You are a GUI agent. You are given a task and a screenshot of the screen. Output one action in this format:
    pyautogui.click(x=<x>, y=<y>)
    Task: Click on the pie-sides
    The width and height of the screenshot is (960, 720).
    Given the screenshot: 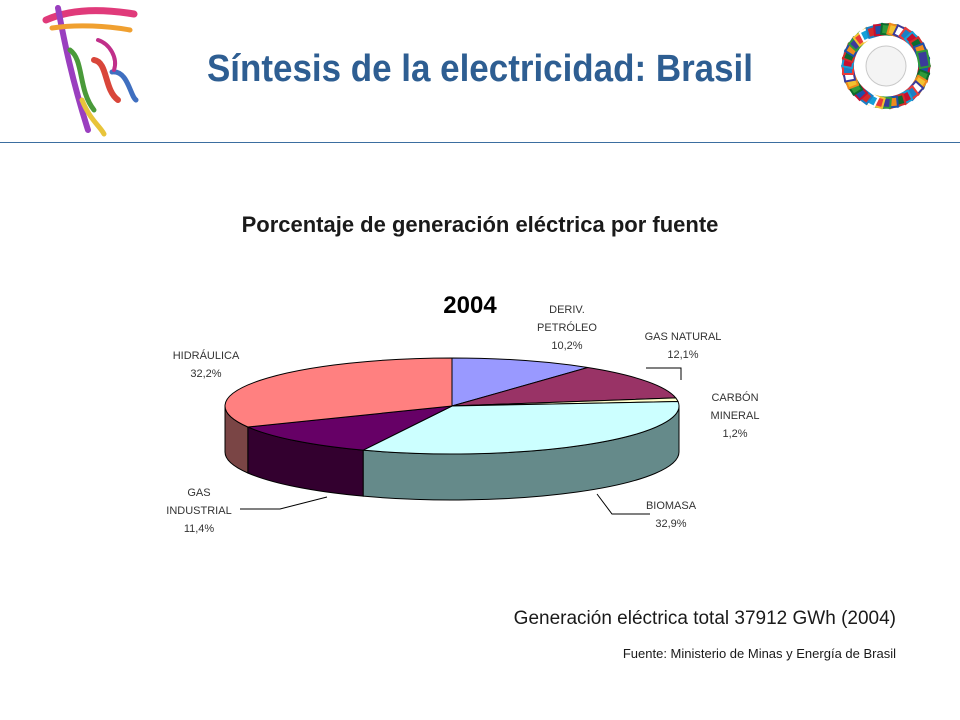 What is the action you would take?
    pyautogui.click(x=452, y=453)
    